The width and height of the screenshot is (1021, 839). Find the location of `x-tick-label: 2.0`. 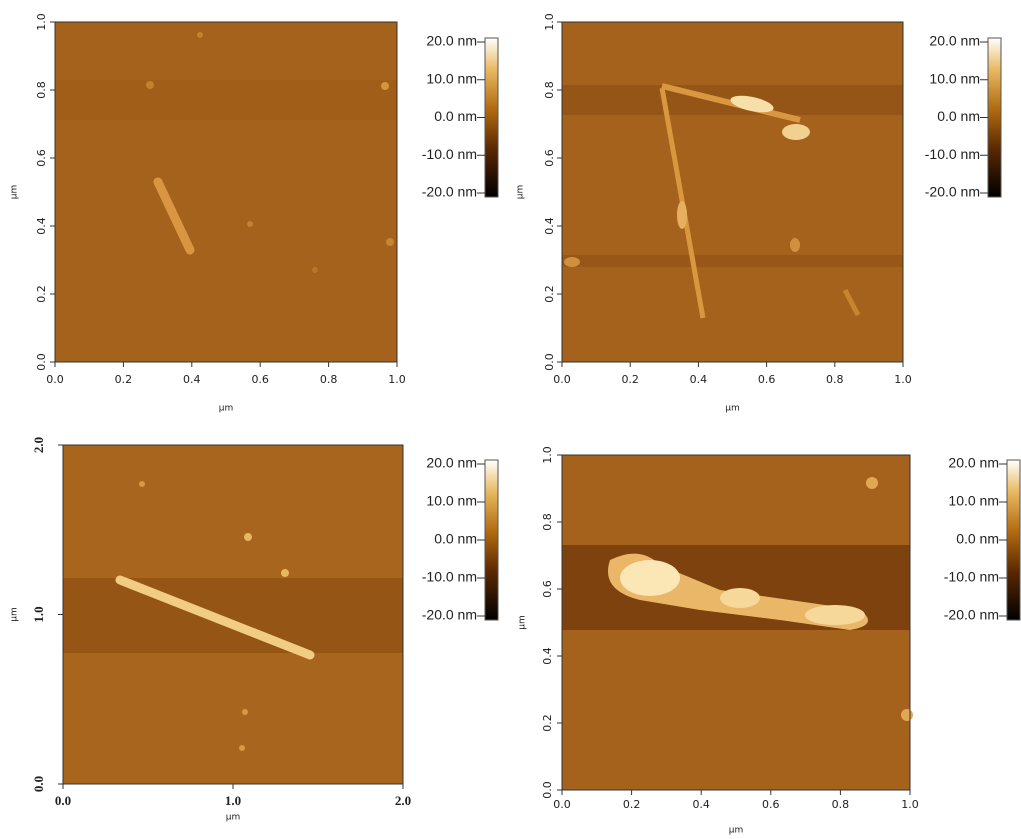

x-tick-label: 2.0 is located at coordinates (403, 800).